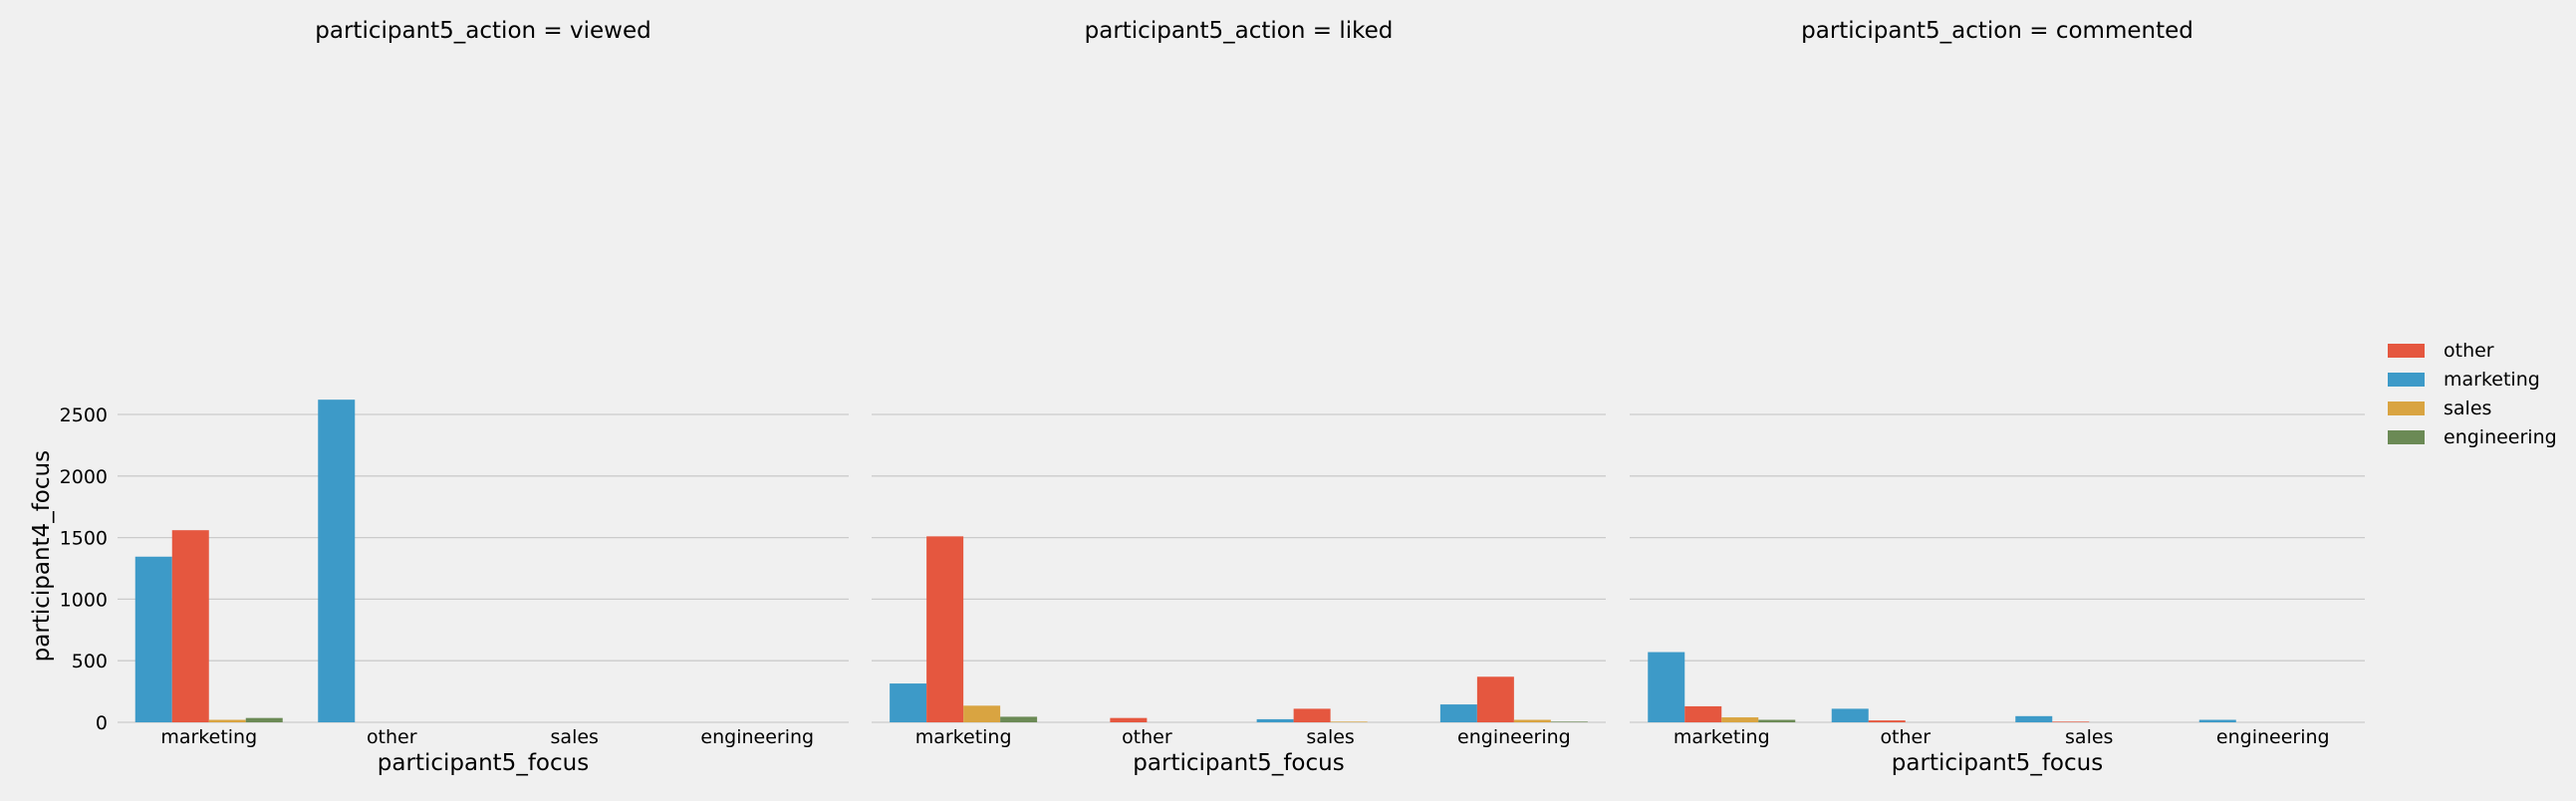  Describe the element at coordinates (102, 723) in the screenshot. I see `y-tick-label: 0` at that location.